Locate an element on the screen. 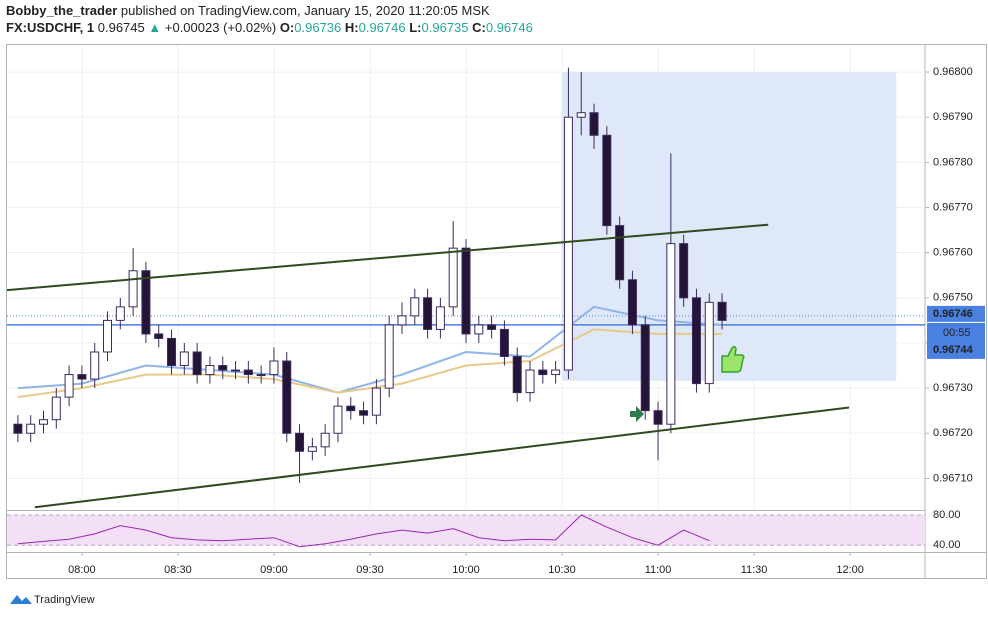 The image size is (988, 618). x-tick-label: 08:30 is located at coordinates (178, 570).